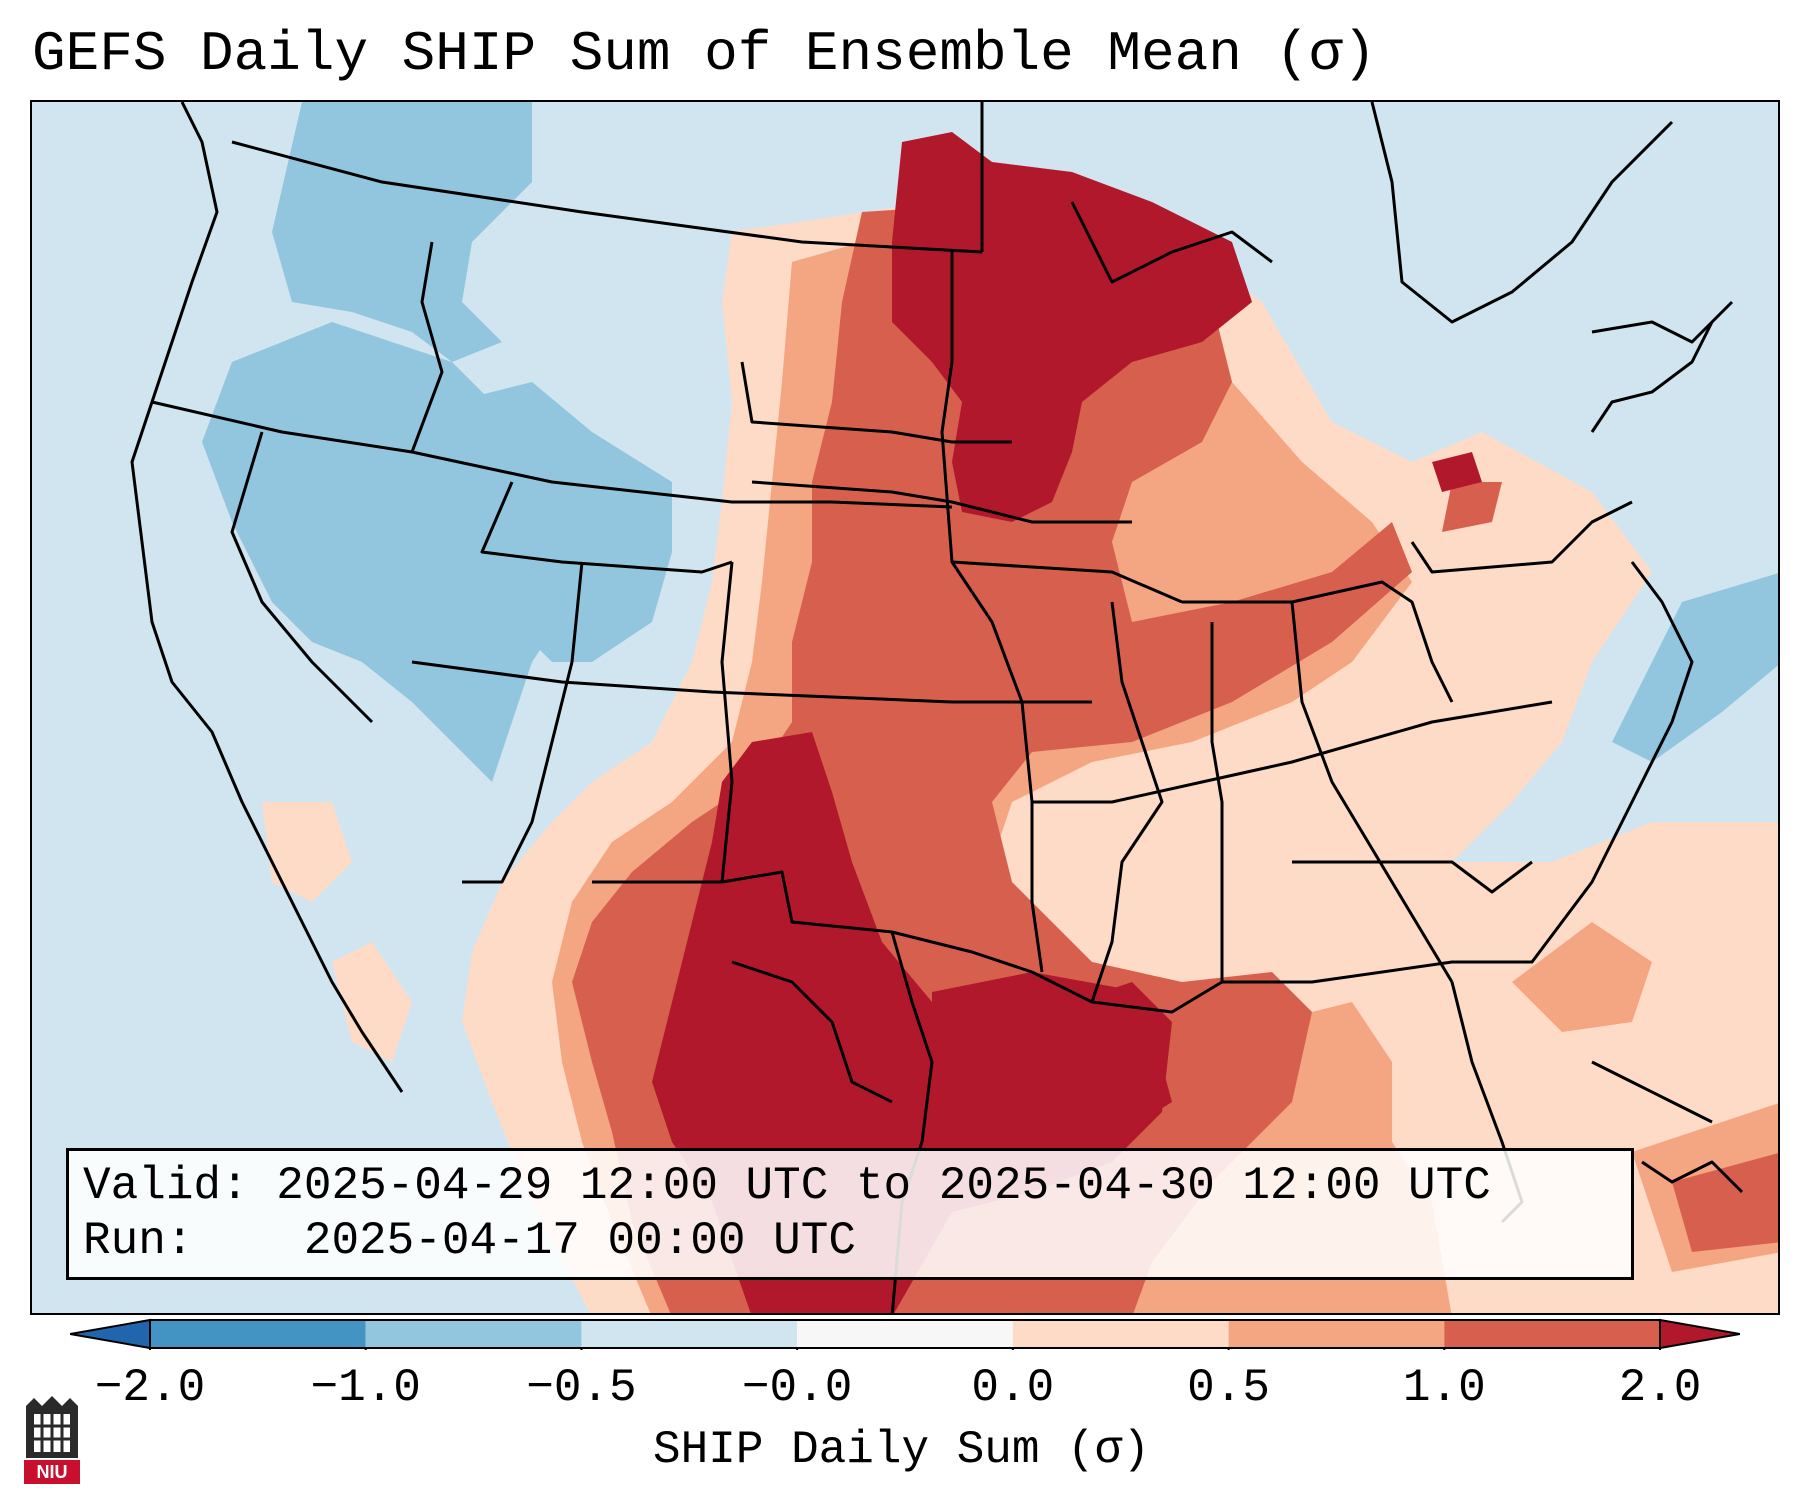 This screenshot has width=1803, height=1506. Describe the element at coordinates (1228, 1388) in the screenshot. I see `colorbar-tick-label: 0.5` at that location.